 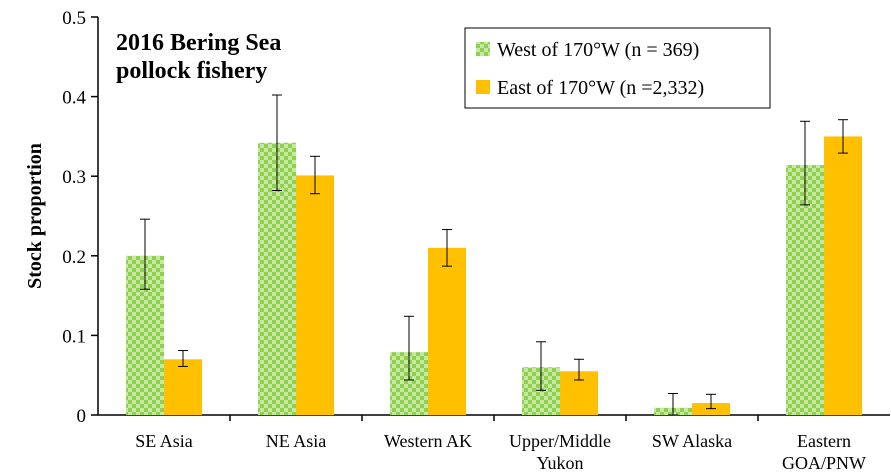 What do you see at coordinates (805, 290) in the screenshot?
I see `bar-west` at bounding box center [805, 290].